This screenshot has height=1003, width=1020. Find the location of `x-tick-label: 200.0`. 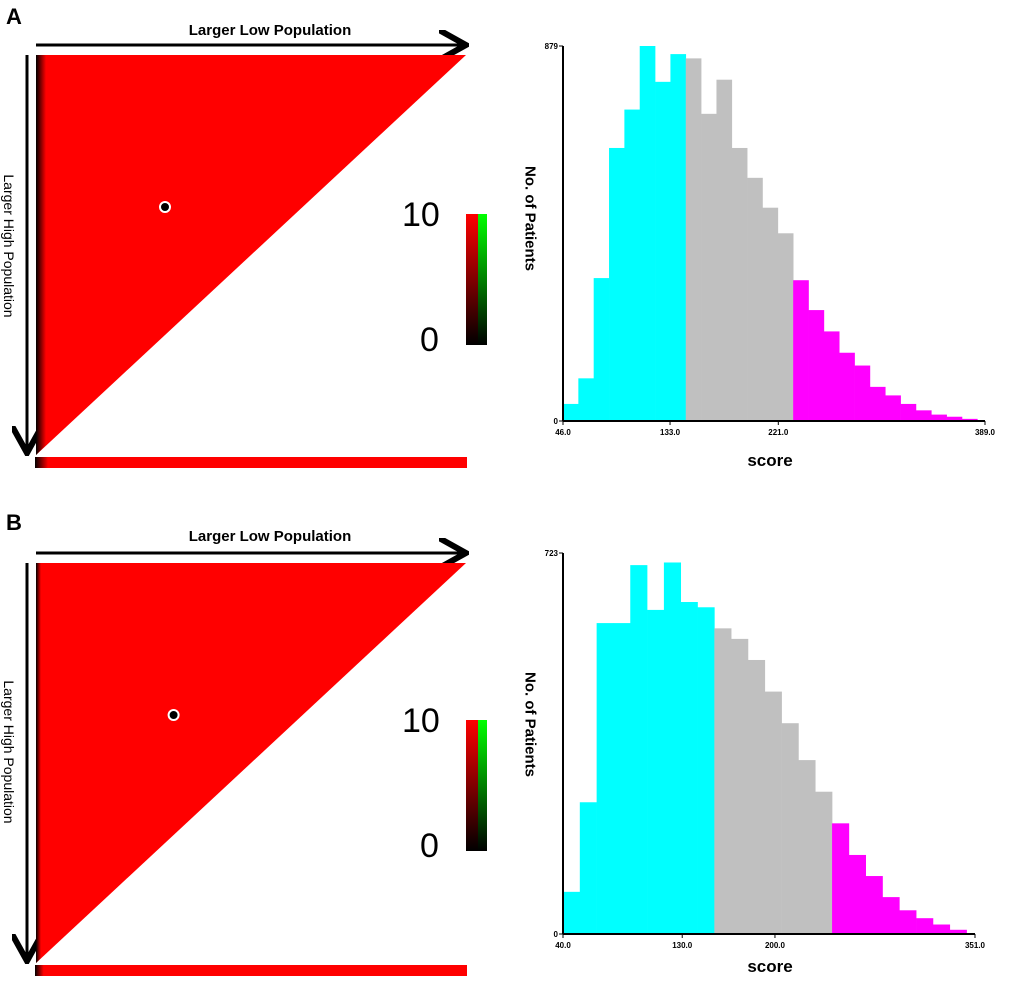

x-tick-label: 200.0 is located at coordinates (775, 945).